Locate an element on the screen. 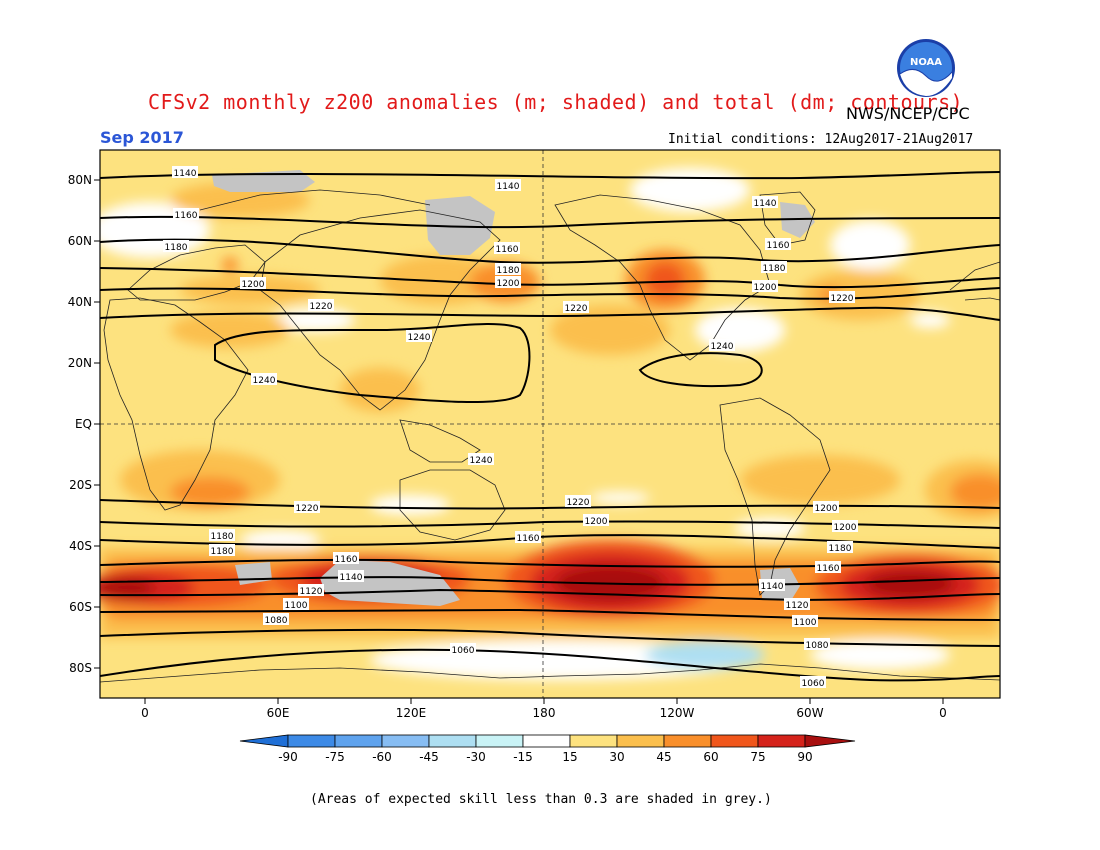 Image resolution: width=1100 pixels, height=850 pixels. colorbar-tick-label: 45 is located at coordinates (663, 757).